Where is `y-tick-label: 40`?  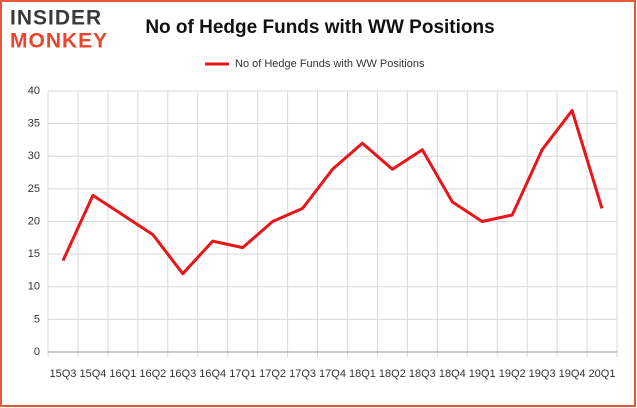
y-tick-label: 40 is located at coordinates (34, 91).